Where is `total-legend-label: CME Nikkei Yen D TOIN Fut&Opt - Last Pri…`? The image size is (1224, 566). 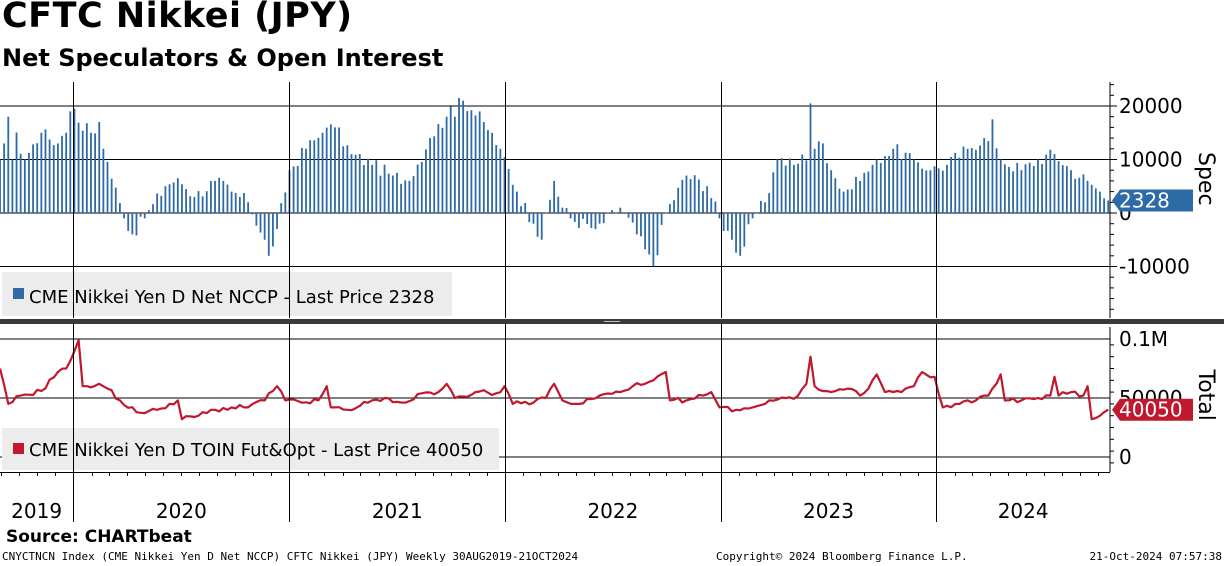
total-legend-label: CME Nikkei Yen D TOIN Fut&Opt - Last Pri… is located at coordinates (256, 450).